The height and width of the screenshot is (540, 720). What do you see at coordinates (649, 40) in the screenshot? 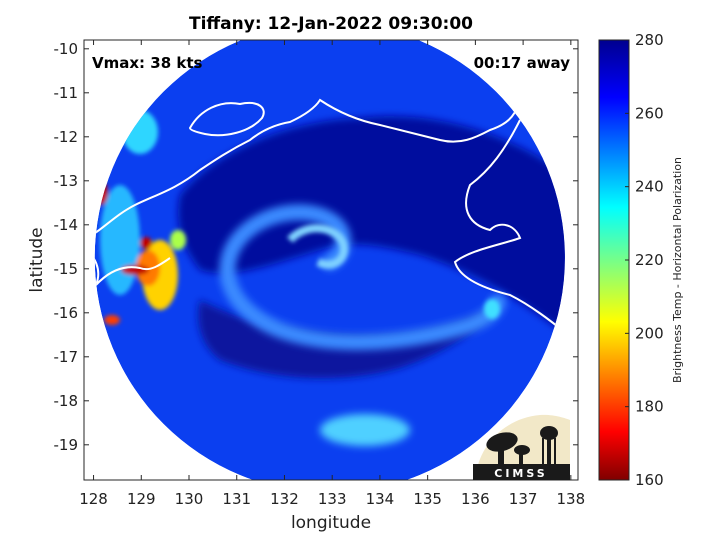
I see `colorbar-tick-label: 280` at bounding box center [649, 40].